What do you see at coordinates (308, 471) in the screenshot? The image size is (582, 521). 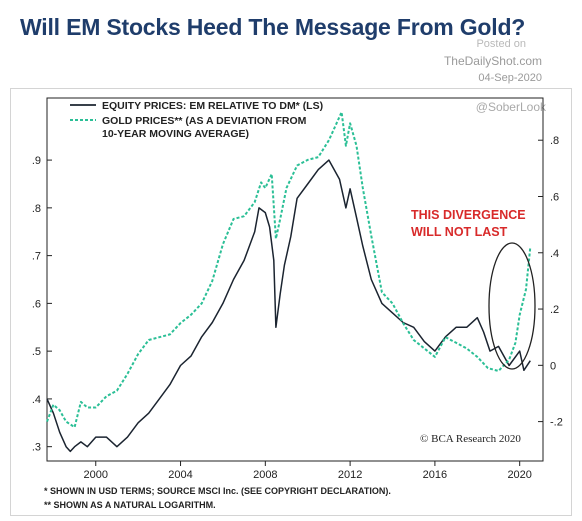 I see `x-axis: 2000 2004 2008 2012 2016 2020` at bounding box center [308, 471].